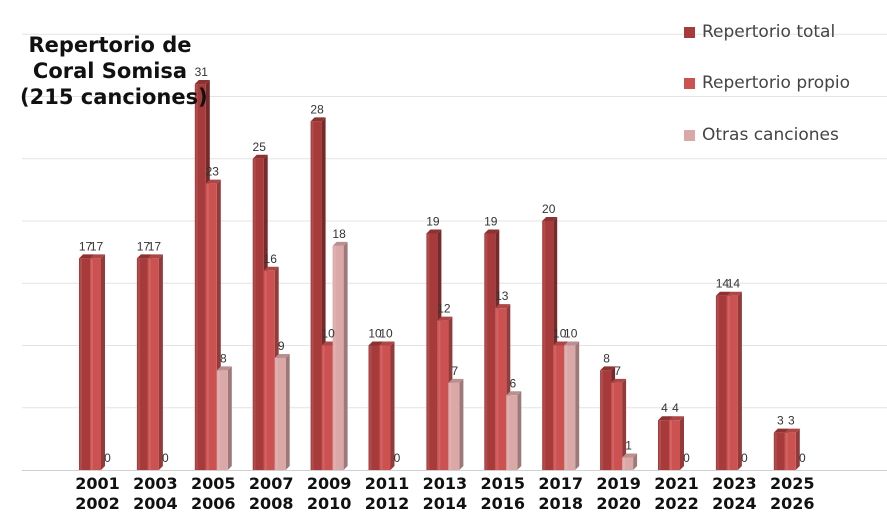  Describe the element at coordinates (223, 358) in the screenshot. I see `data-label-otras-2005: 8` at that location.